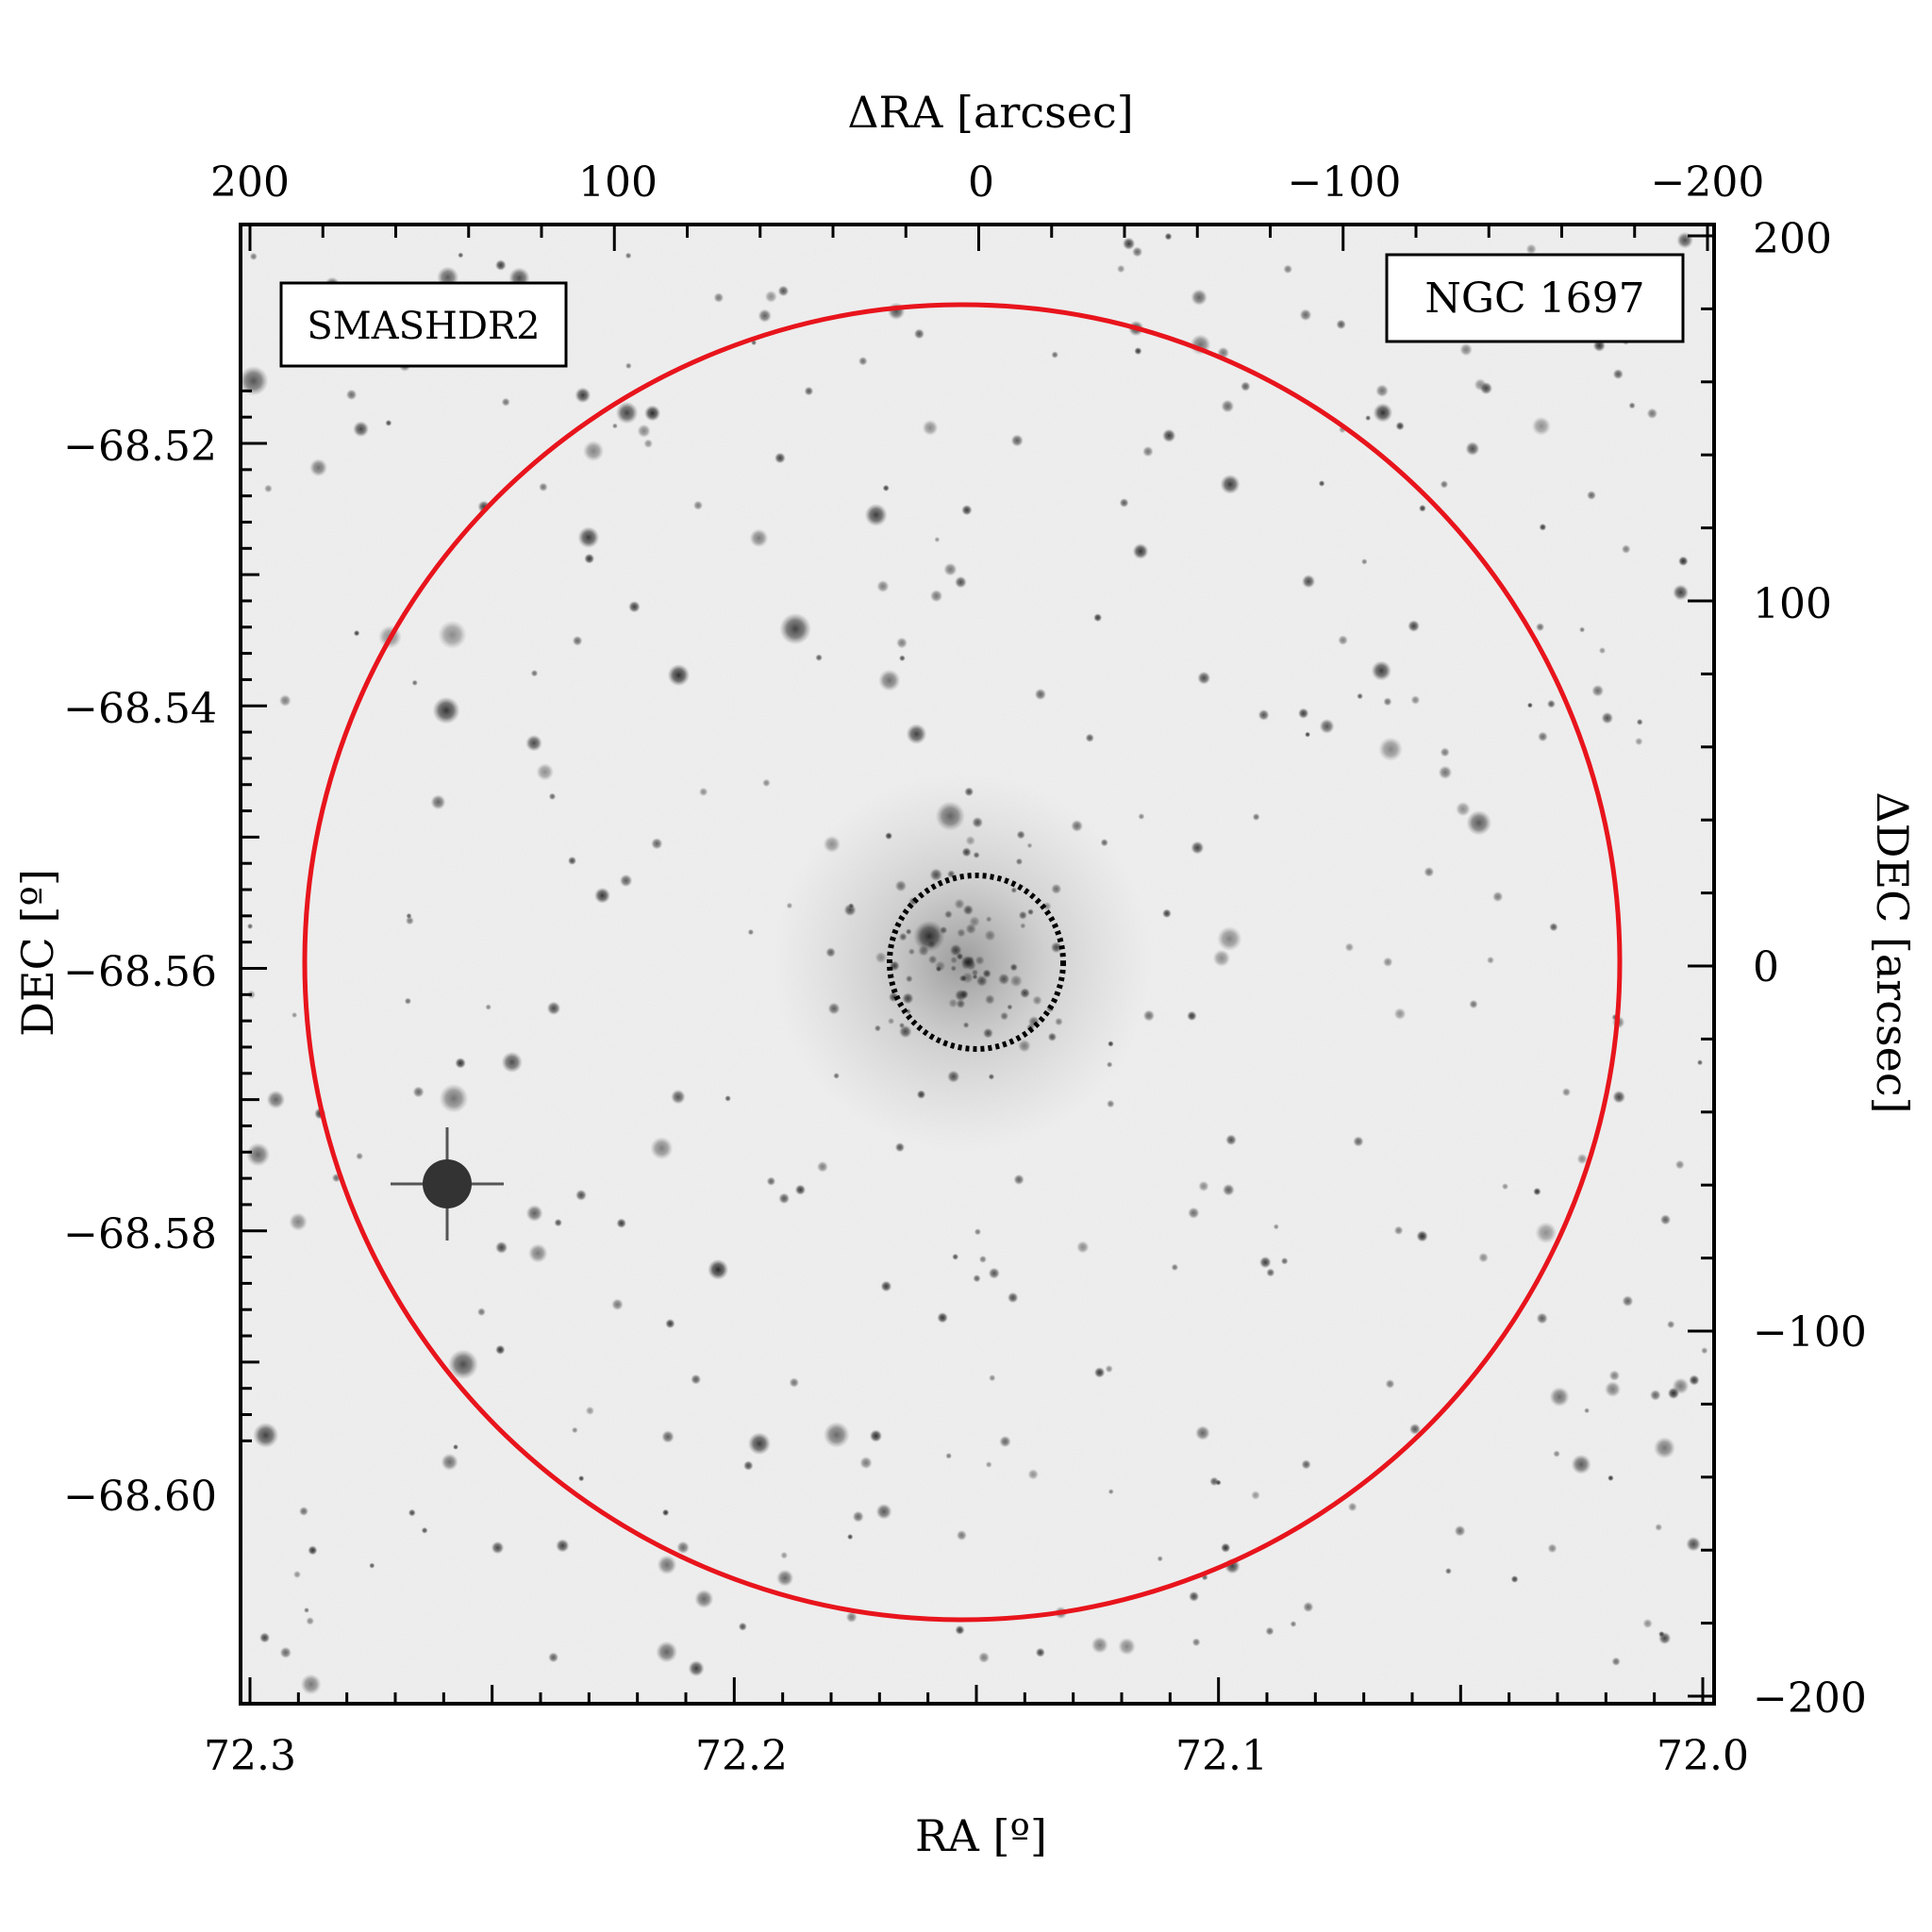 The image size is (1932, 1932). Describe the element at coordinates (140, 1234) in the screenshot. I see `tick-label: −68.58` at that location.